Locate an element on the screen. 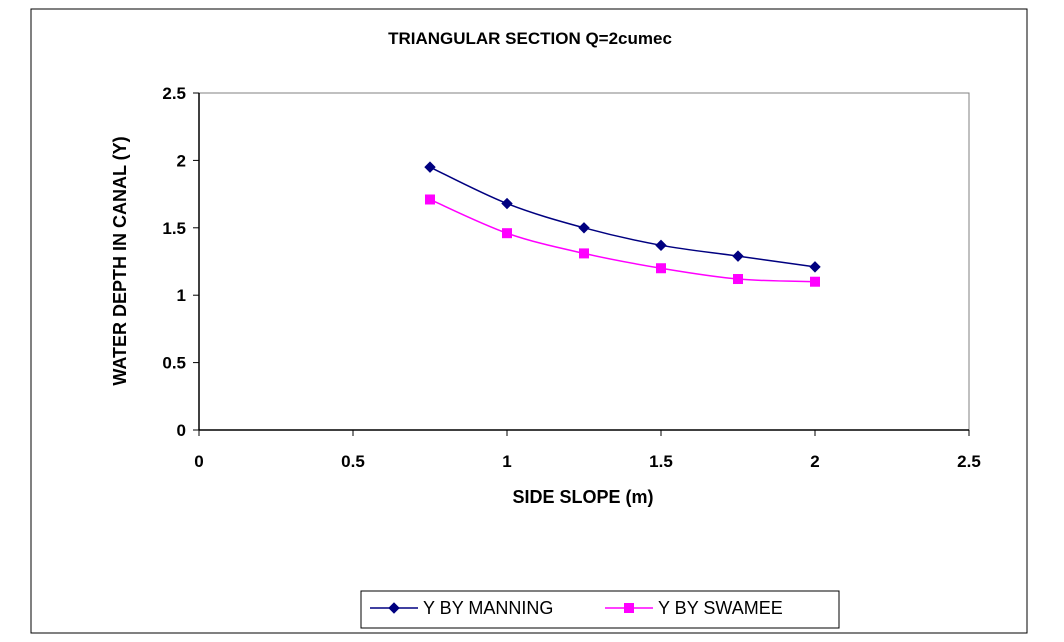  chart-title: TRIANGULAR SECTION Q=2cumec is located at coordinates (530, 38).